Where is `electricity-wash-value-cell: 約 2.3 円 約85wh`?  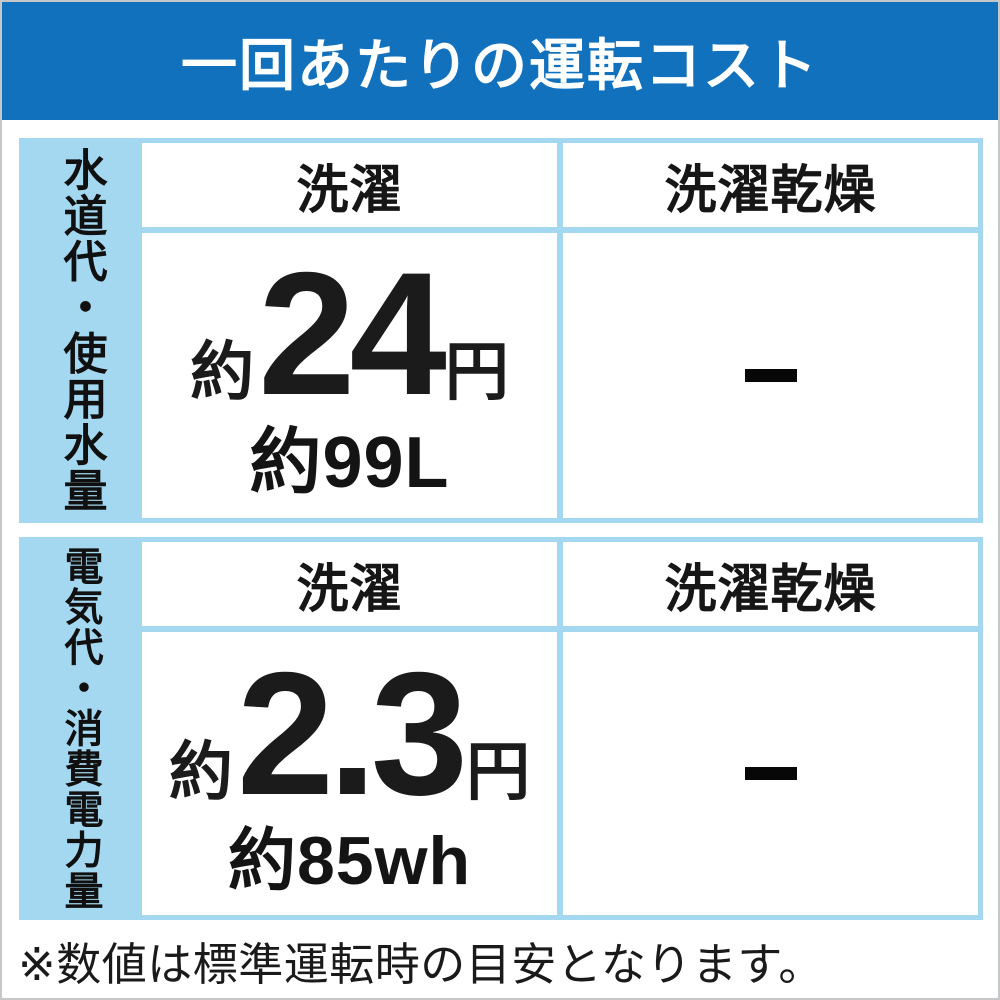
electricity-wash-value-cell: 約 2.3 円 約85wh is located at coordinates (349, 773).